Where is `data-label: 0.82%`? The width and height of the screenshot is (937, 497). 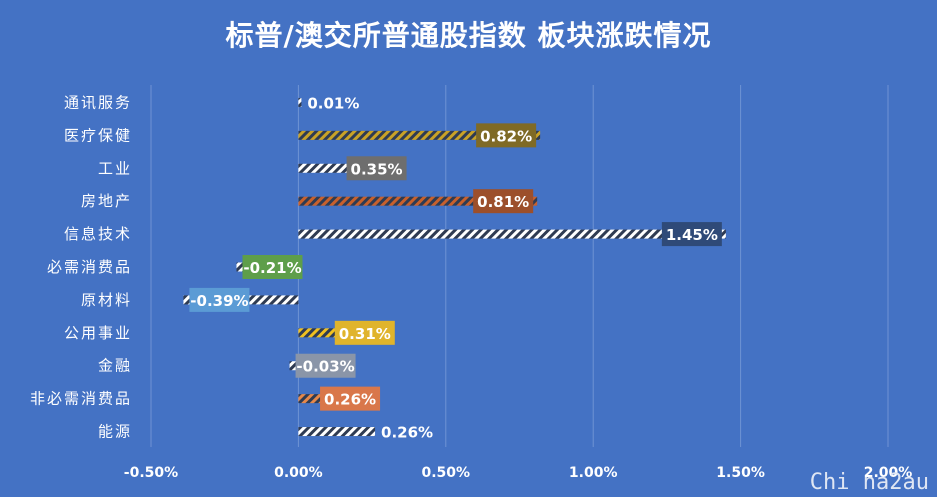
data-label: 0.82% is located at coordinates (506, 136).